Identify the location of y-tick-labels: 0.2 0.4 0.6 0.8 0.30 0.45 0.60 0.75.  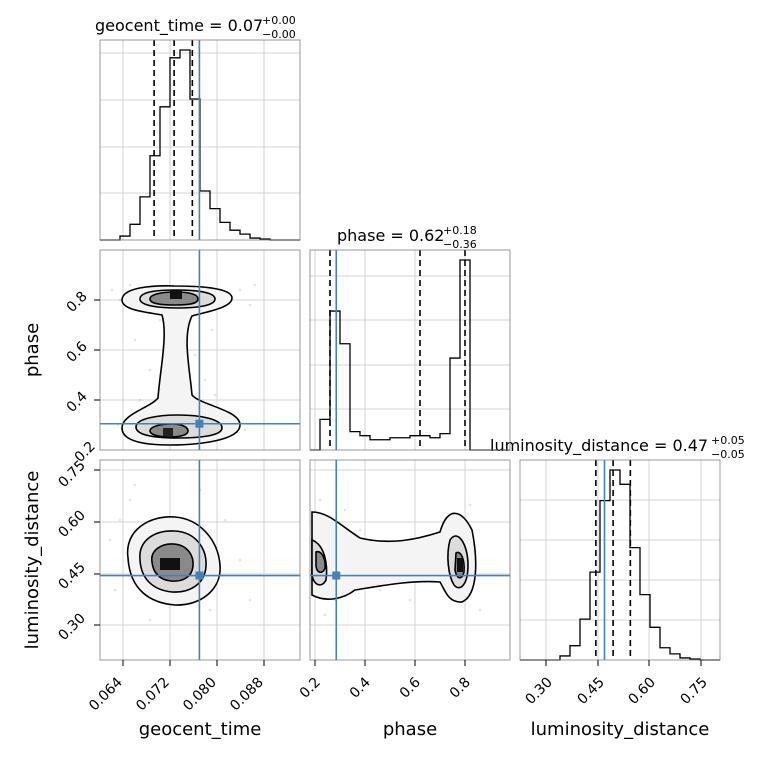
(76, 466).